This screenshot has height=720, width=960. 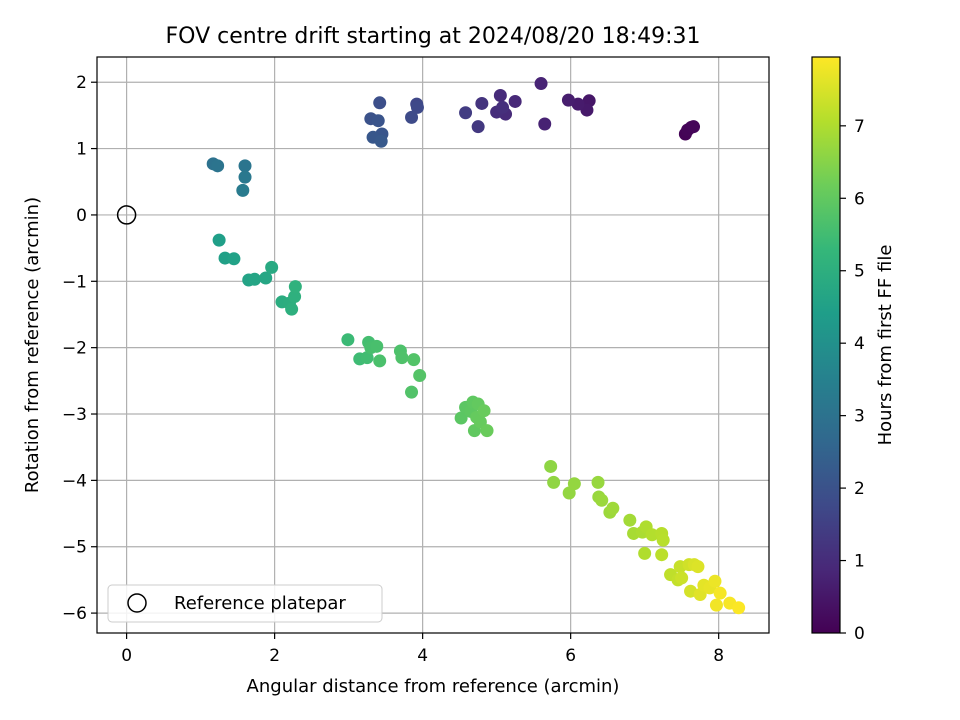 I want to click on colorbar-tick-label: 1, so click(x=859, y=562).